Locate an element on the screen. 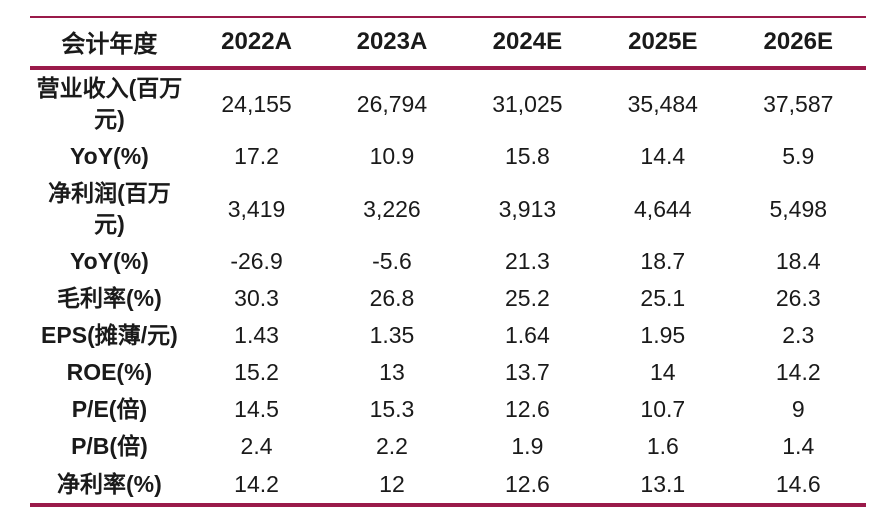 This screenshot has height=526, width=896. row-label: P/E(倍) is located at coordinates (109, 409).